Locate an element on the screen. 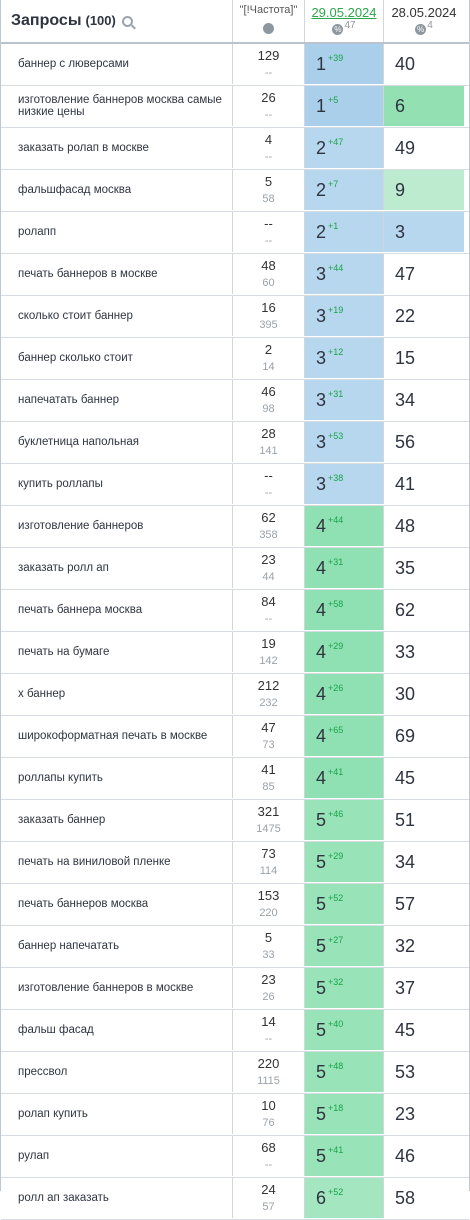 The width and height of the screenshot is (470, 1220). query-text: роллапы купить is located at coordinates (117, 778).